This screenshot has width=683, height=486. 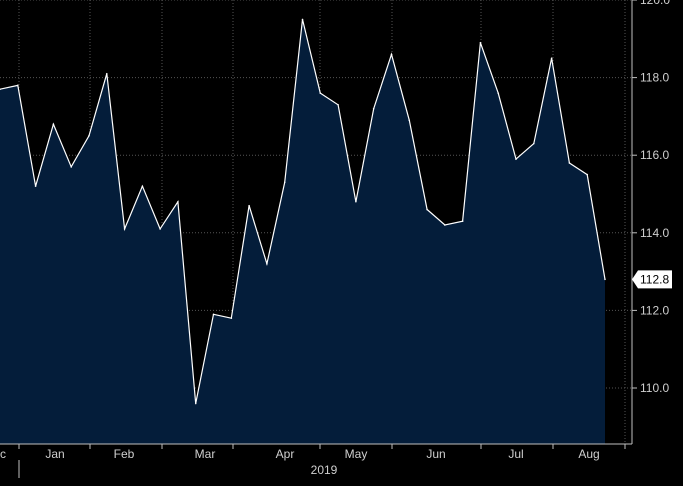 I want to click on x-tick-label: Jul, so click(x=515, y=454).